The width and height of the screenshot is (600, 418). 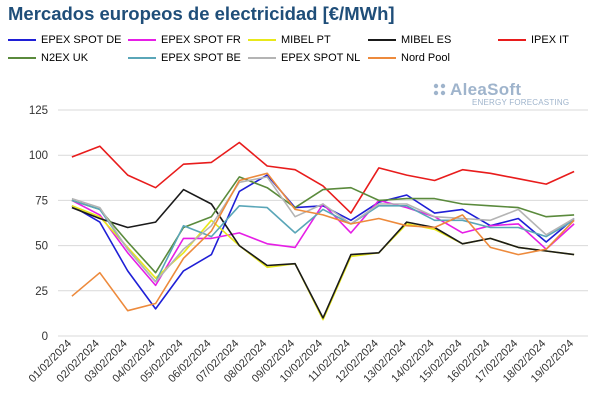 What do you see at coordinates (38, 156) in the screenshot?
I see `y-tick-label-100: 100` at bounding box center [38, 156].